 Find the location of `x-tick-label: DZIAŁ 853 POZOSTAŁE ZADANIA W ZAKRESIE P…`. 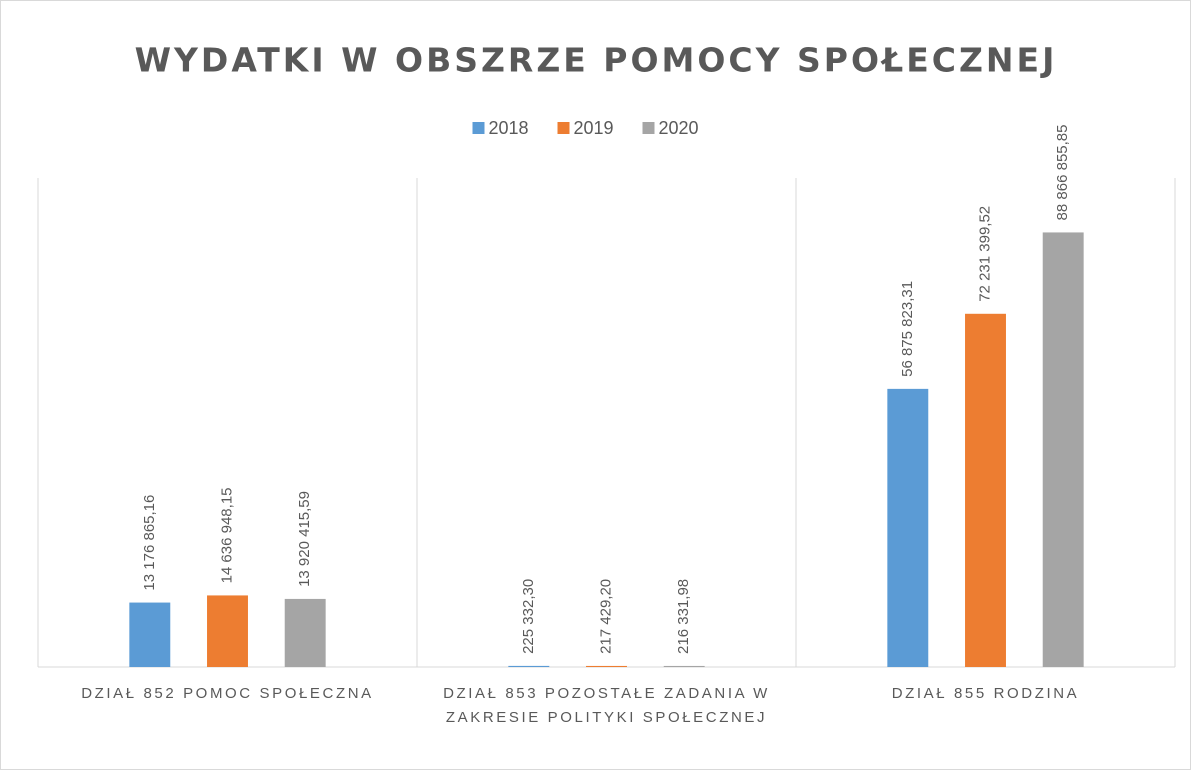

x-tick-label: DZIAŁ 853 POZOSTAŁE ZADANIA W ZAKRESIE P… is located at coordinates (606, 705).